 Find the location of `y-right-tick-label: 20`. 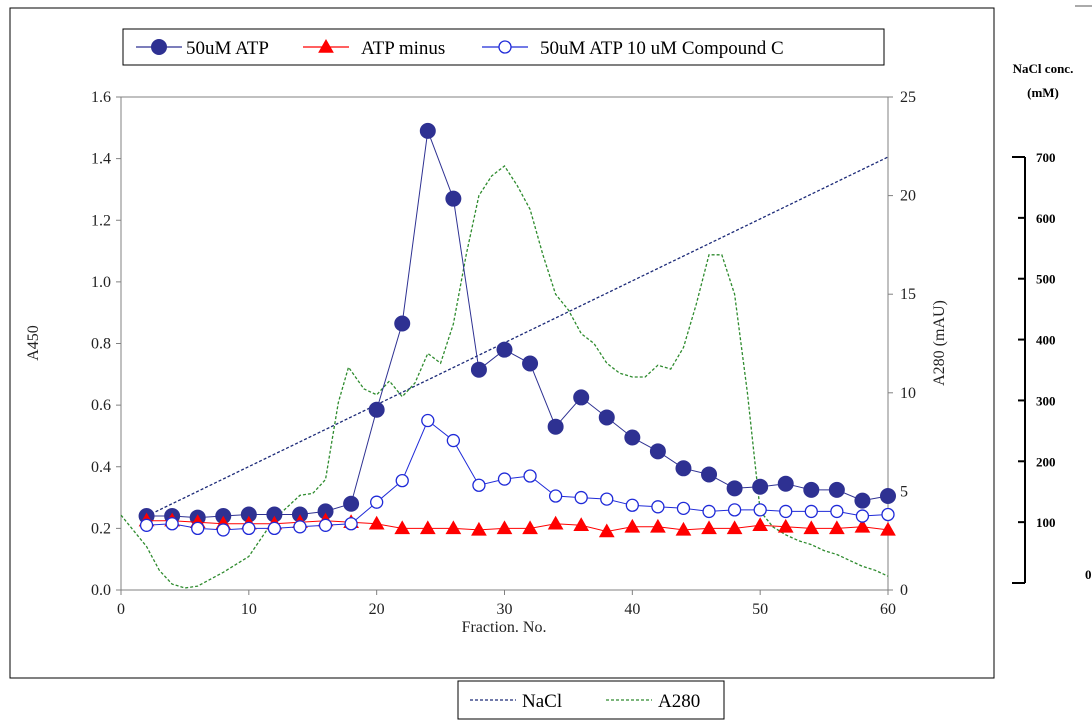

y-right-tick-label: 20 is located at coordinates (908, 196).